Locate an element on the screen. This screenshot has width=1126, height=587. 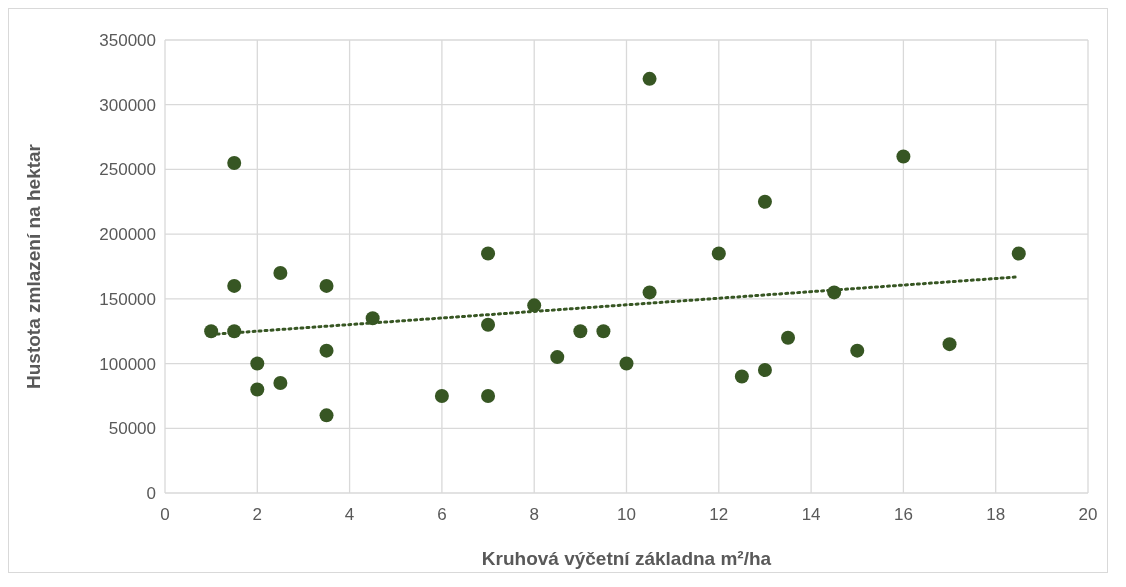
y-axis-title: Hustota zmlazení na hektar is located at coordinates (33, 266).